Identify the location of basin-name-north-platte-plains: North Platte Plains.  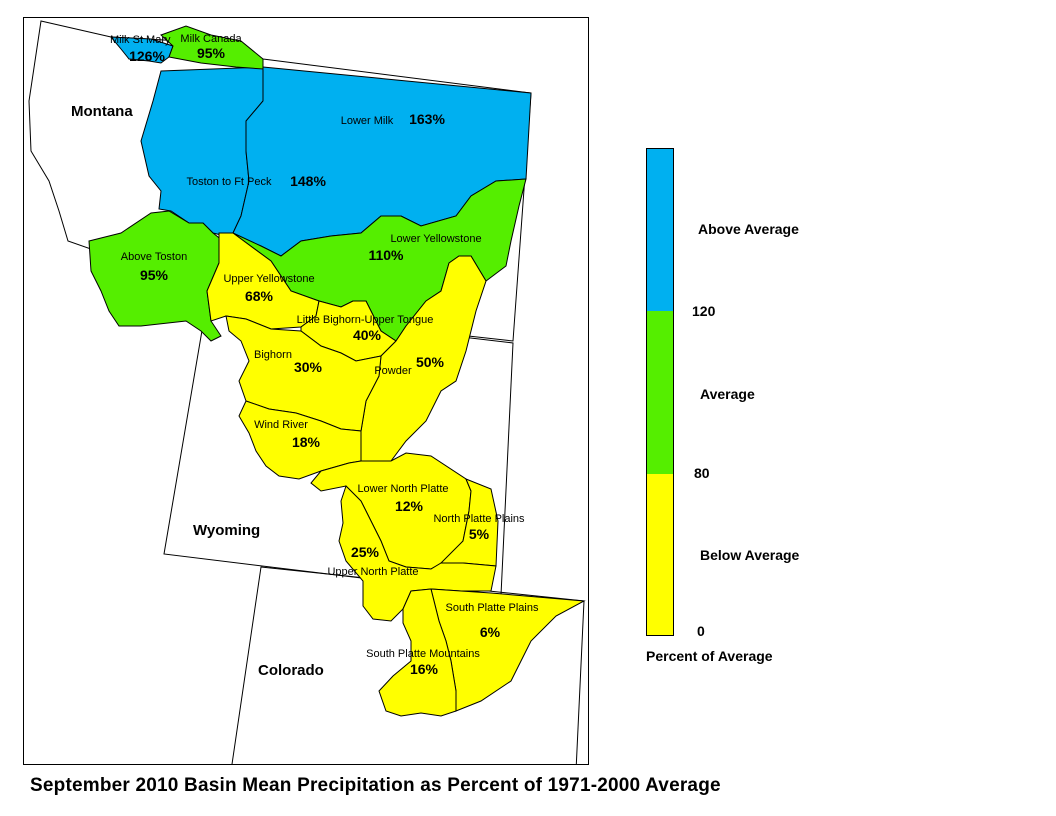
(479, 519).